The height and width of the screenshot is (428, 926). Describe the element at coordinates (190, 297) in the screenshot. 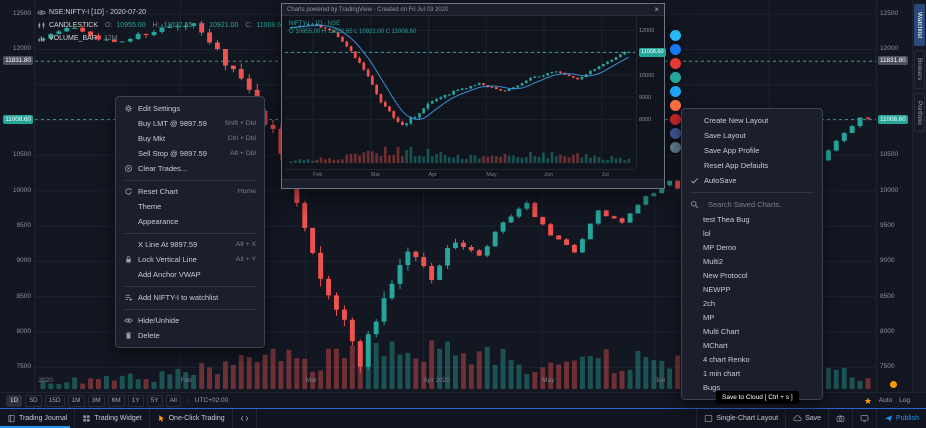

I see `menu-item-add-nifty-i-to-watchlist: Add NIFTY-I to watchlist` at that location.